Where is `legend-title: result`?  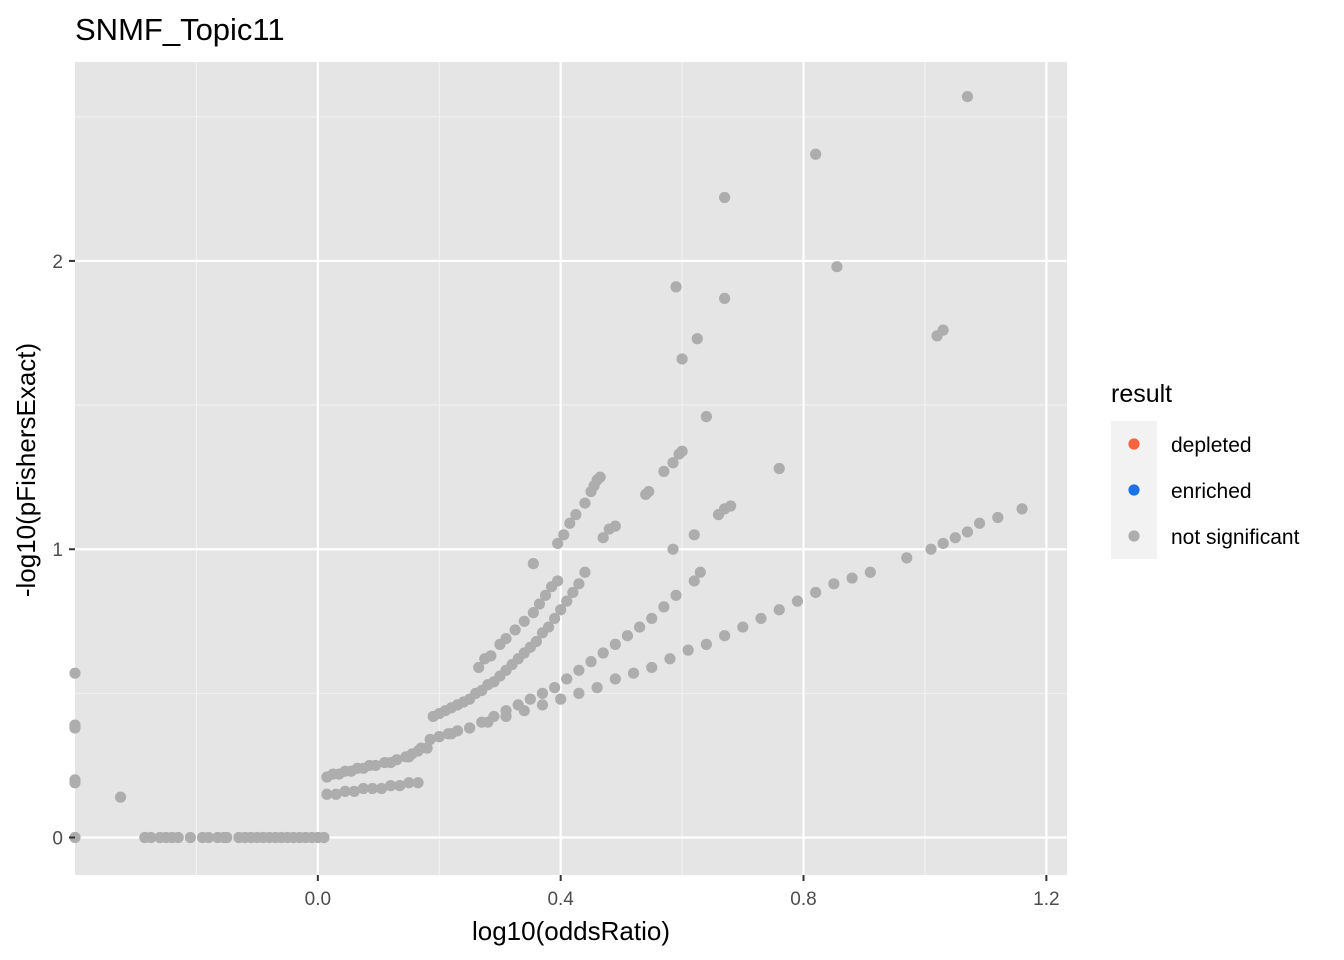
legend-title: result is located at coordinates (1141, 394).